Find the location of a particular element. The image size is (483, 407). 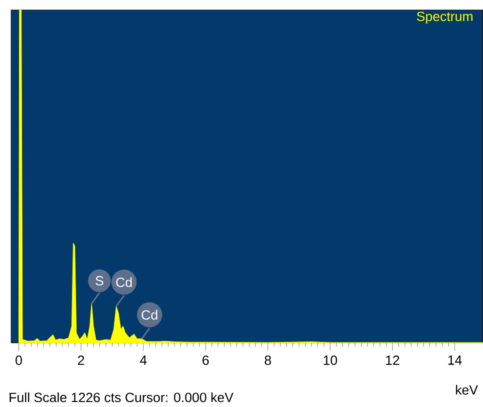

x-axis-title: keV is located at coordinates (467, 389).